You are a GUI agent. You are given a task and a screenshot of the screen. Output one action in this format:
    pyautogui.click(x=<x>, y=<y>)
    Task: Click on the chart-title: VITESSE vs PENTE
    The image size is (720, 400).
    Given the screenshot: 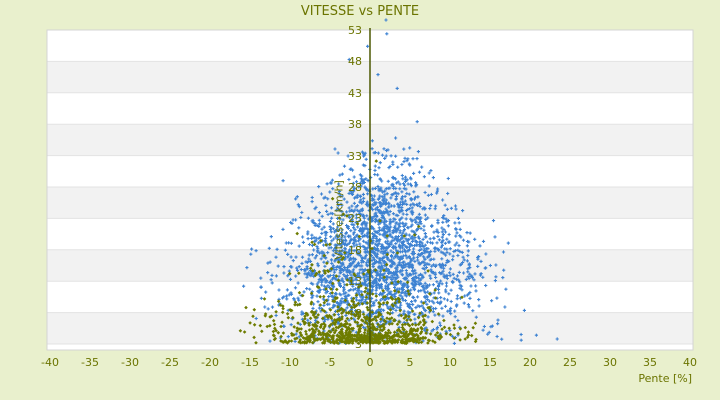 What is the action you would take?
    pyautogui.click(x=360, y=11)
    